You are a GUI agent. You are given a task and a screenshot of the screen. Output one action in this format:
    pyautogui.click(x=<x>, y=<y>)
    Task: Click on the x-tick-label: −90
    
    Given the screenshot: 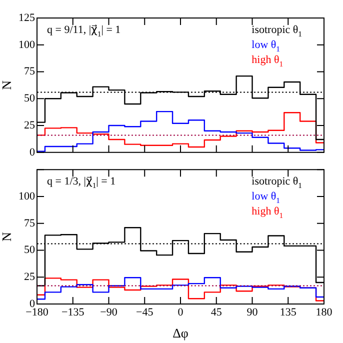 What is the action you would take?
    pyautogui.click(x=109, y=312)
    